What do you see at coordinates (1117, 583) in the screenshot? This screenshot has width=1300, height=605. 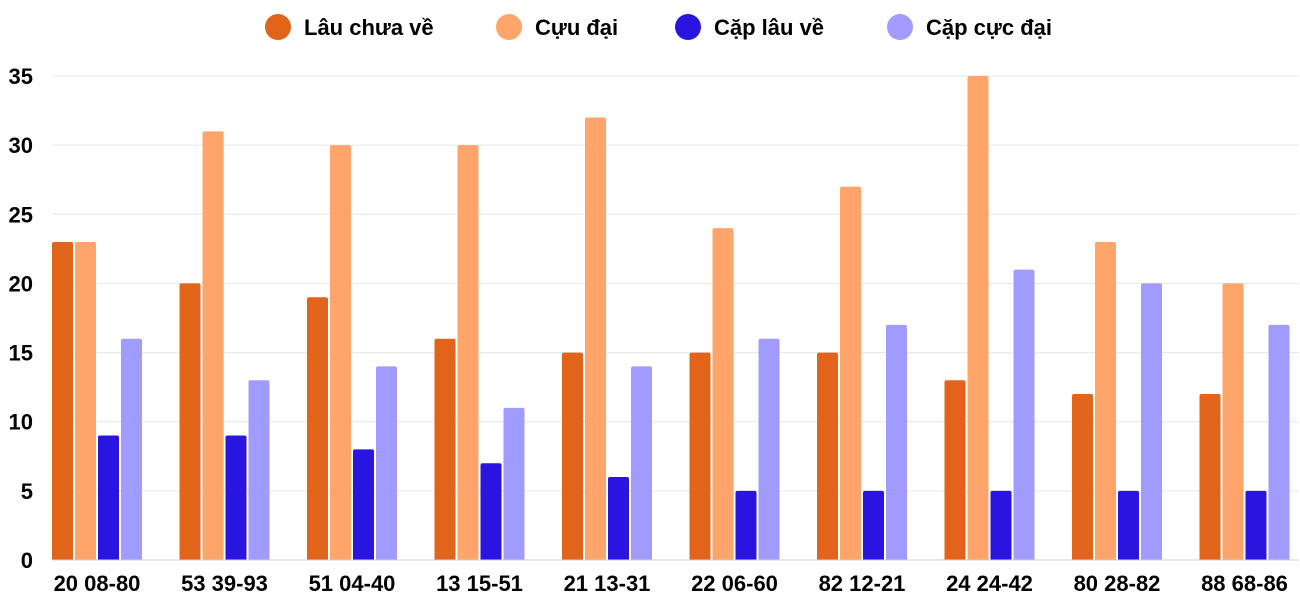 I see `x-tick-label: 80 28-82` at bounding box center [1117, 583].